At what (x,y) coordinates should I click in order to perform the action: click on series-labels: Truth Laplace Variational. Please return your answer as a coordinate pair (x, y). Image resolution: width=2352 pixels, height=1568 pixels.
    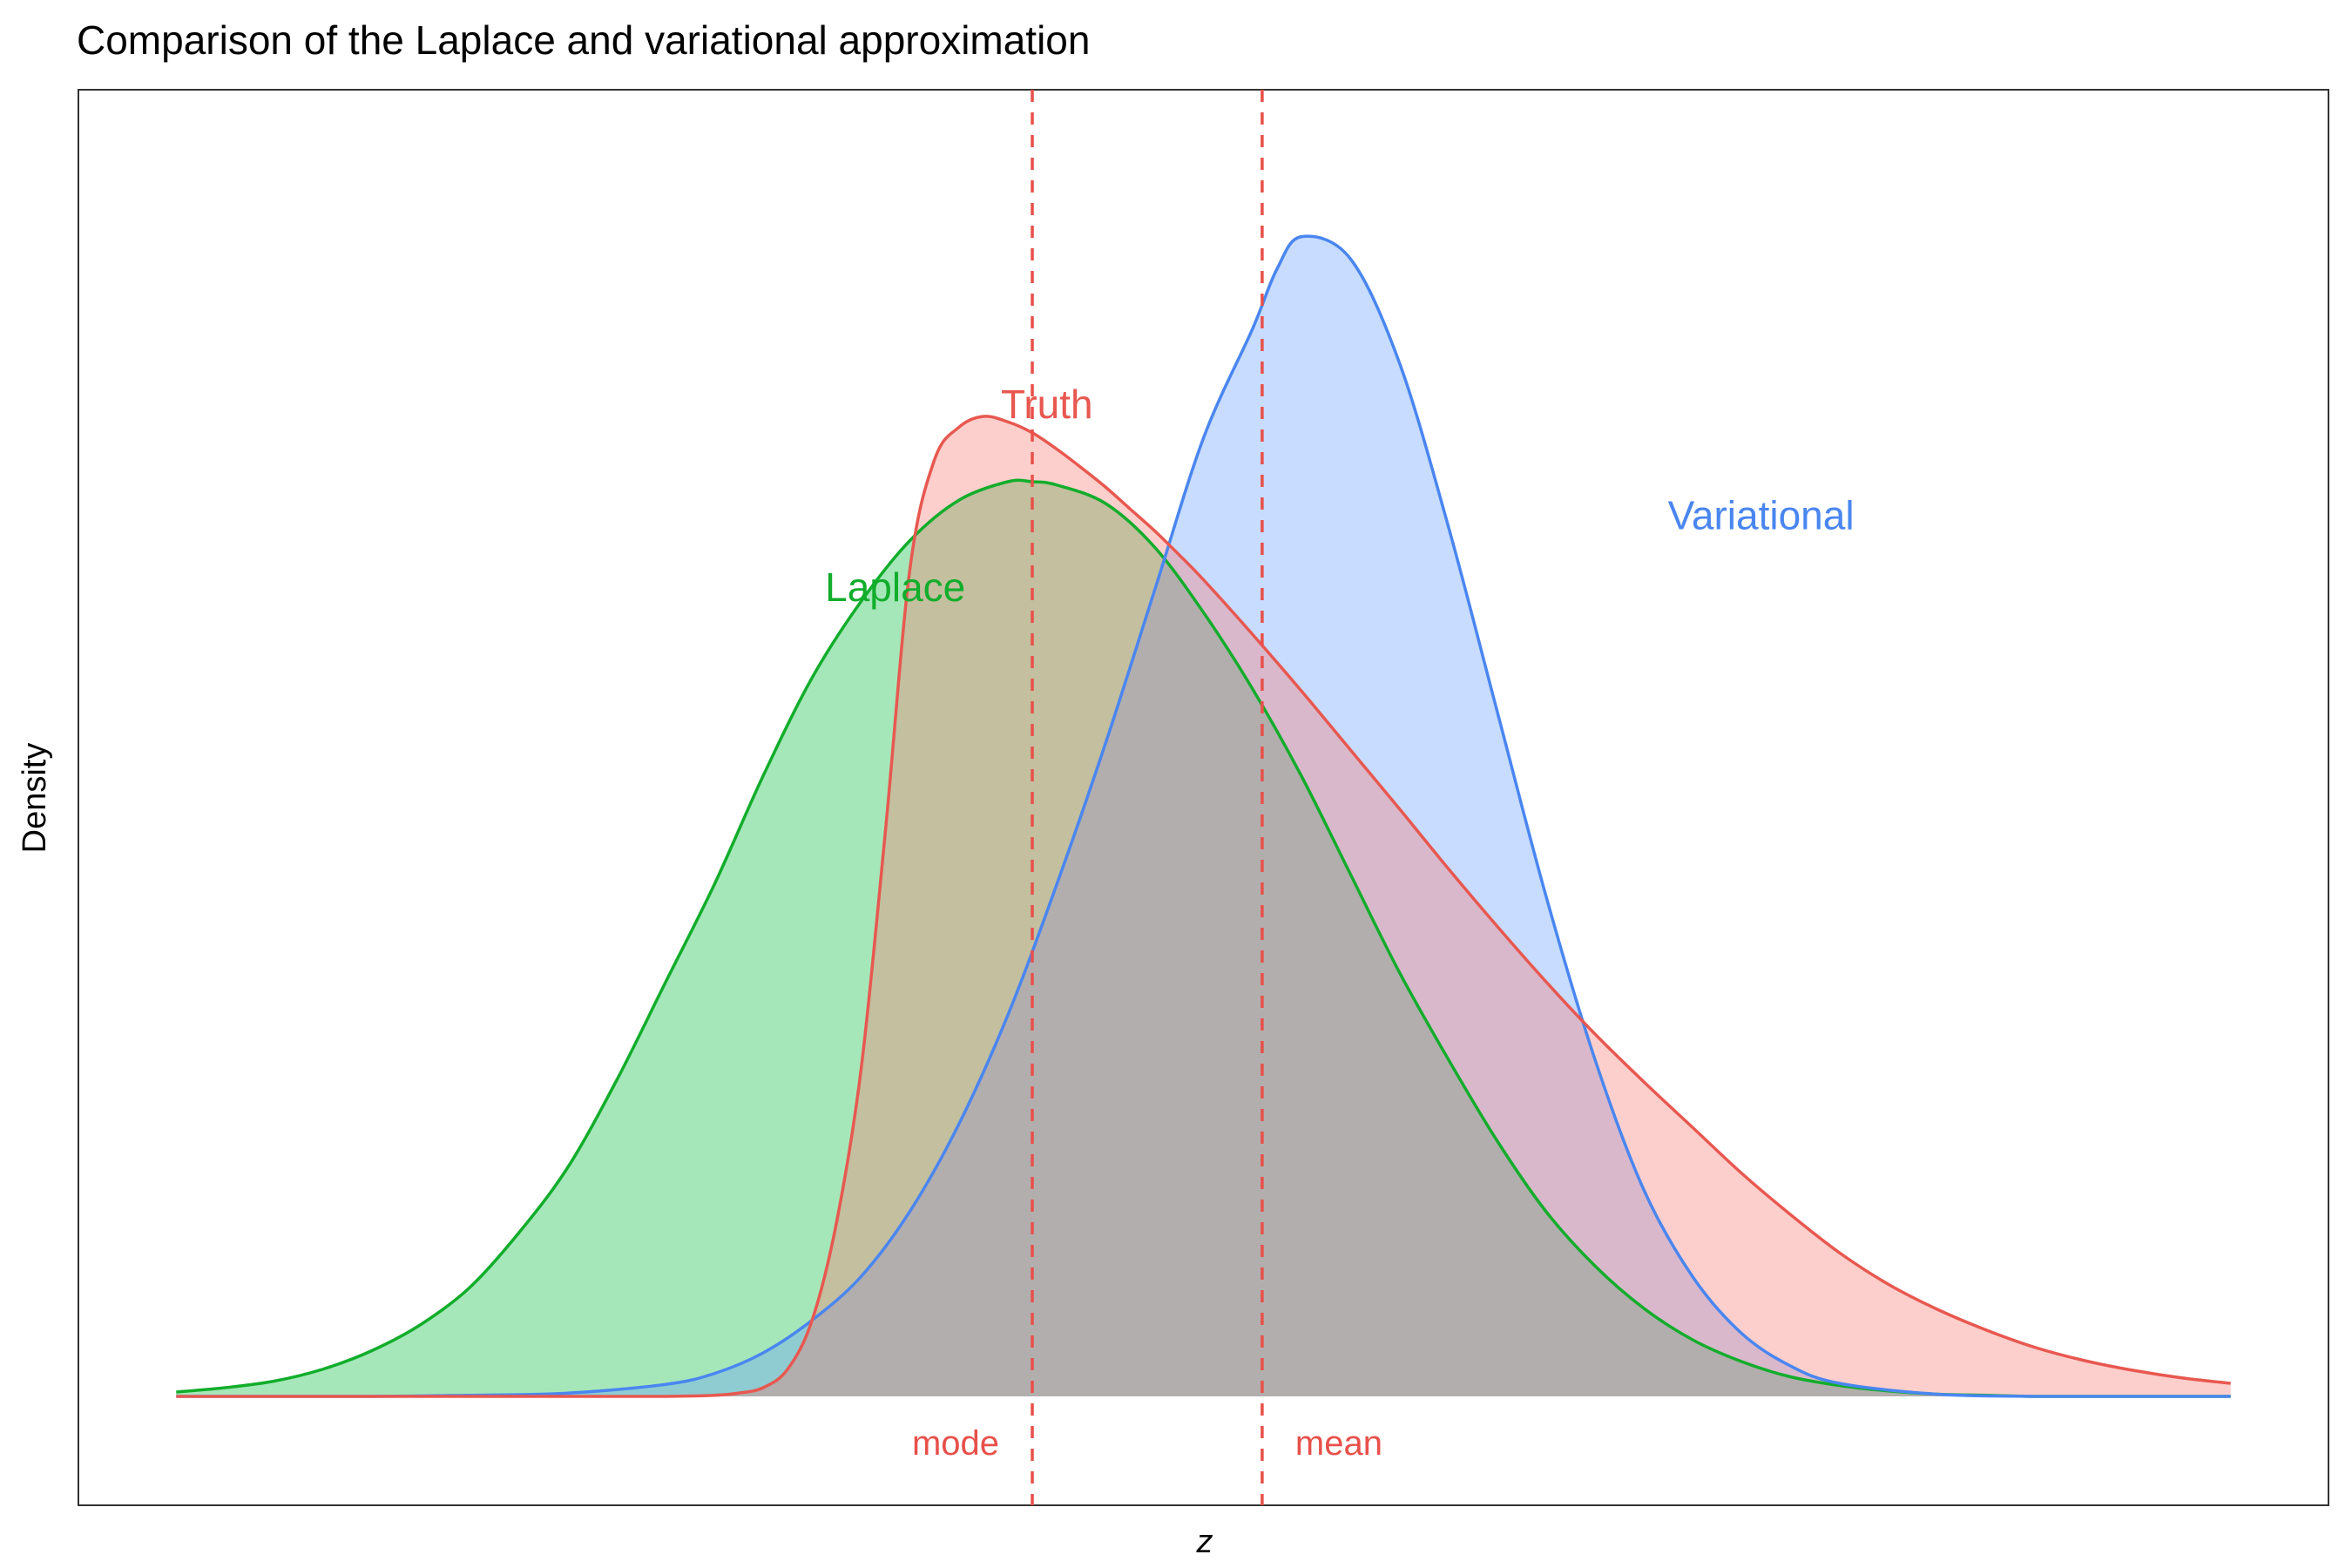
    Looking at the image, I should click on (1339, 496).